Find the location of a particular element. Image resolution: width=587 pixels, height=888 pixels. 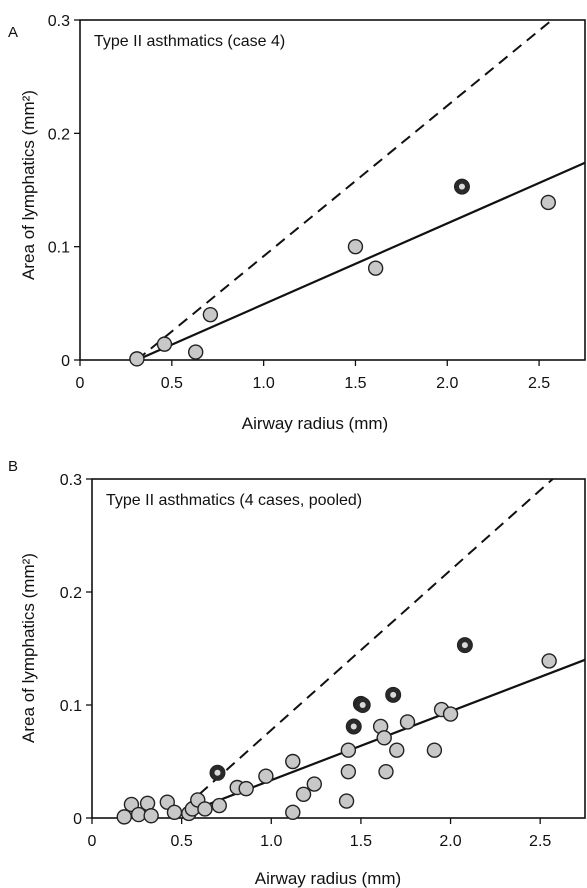

panel-a-data-point-highlight-core is located at coordinates (461, 186).